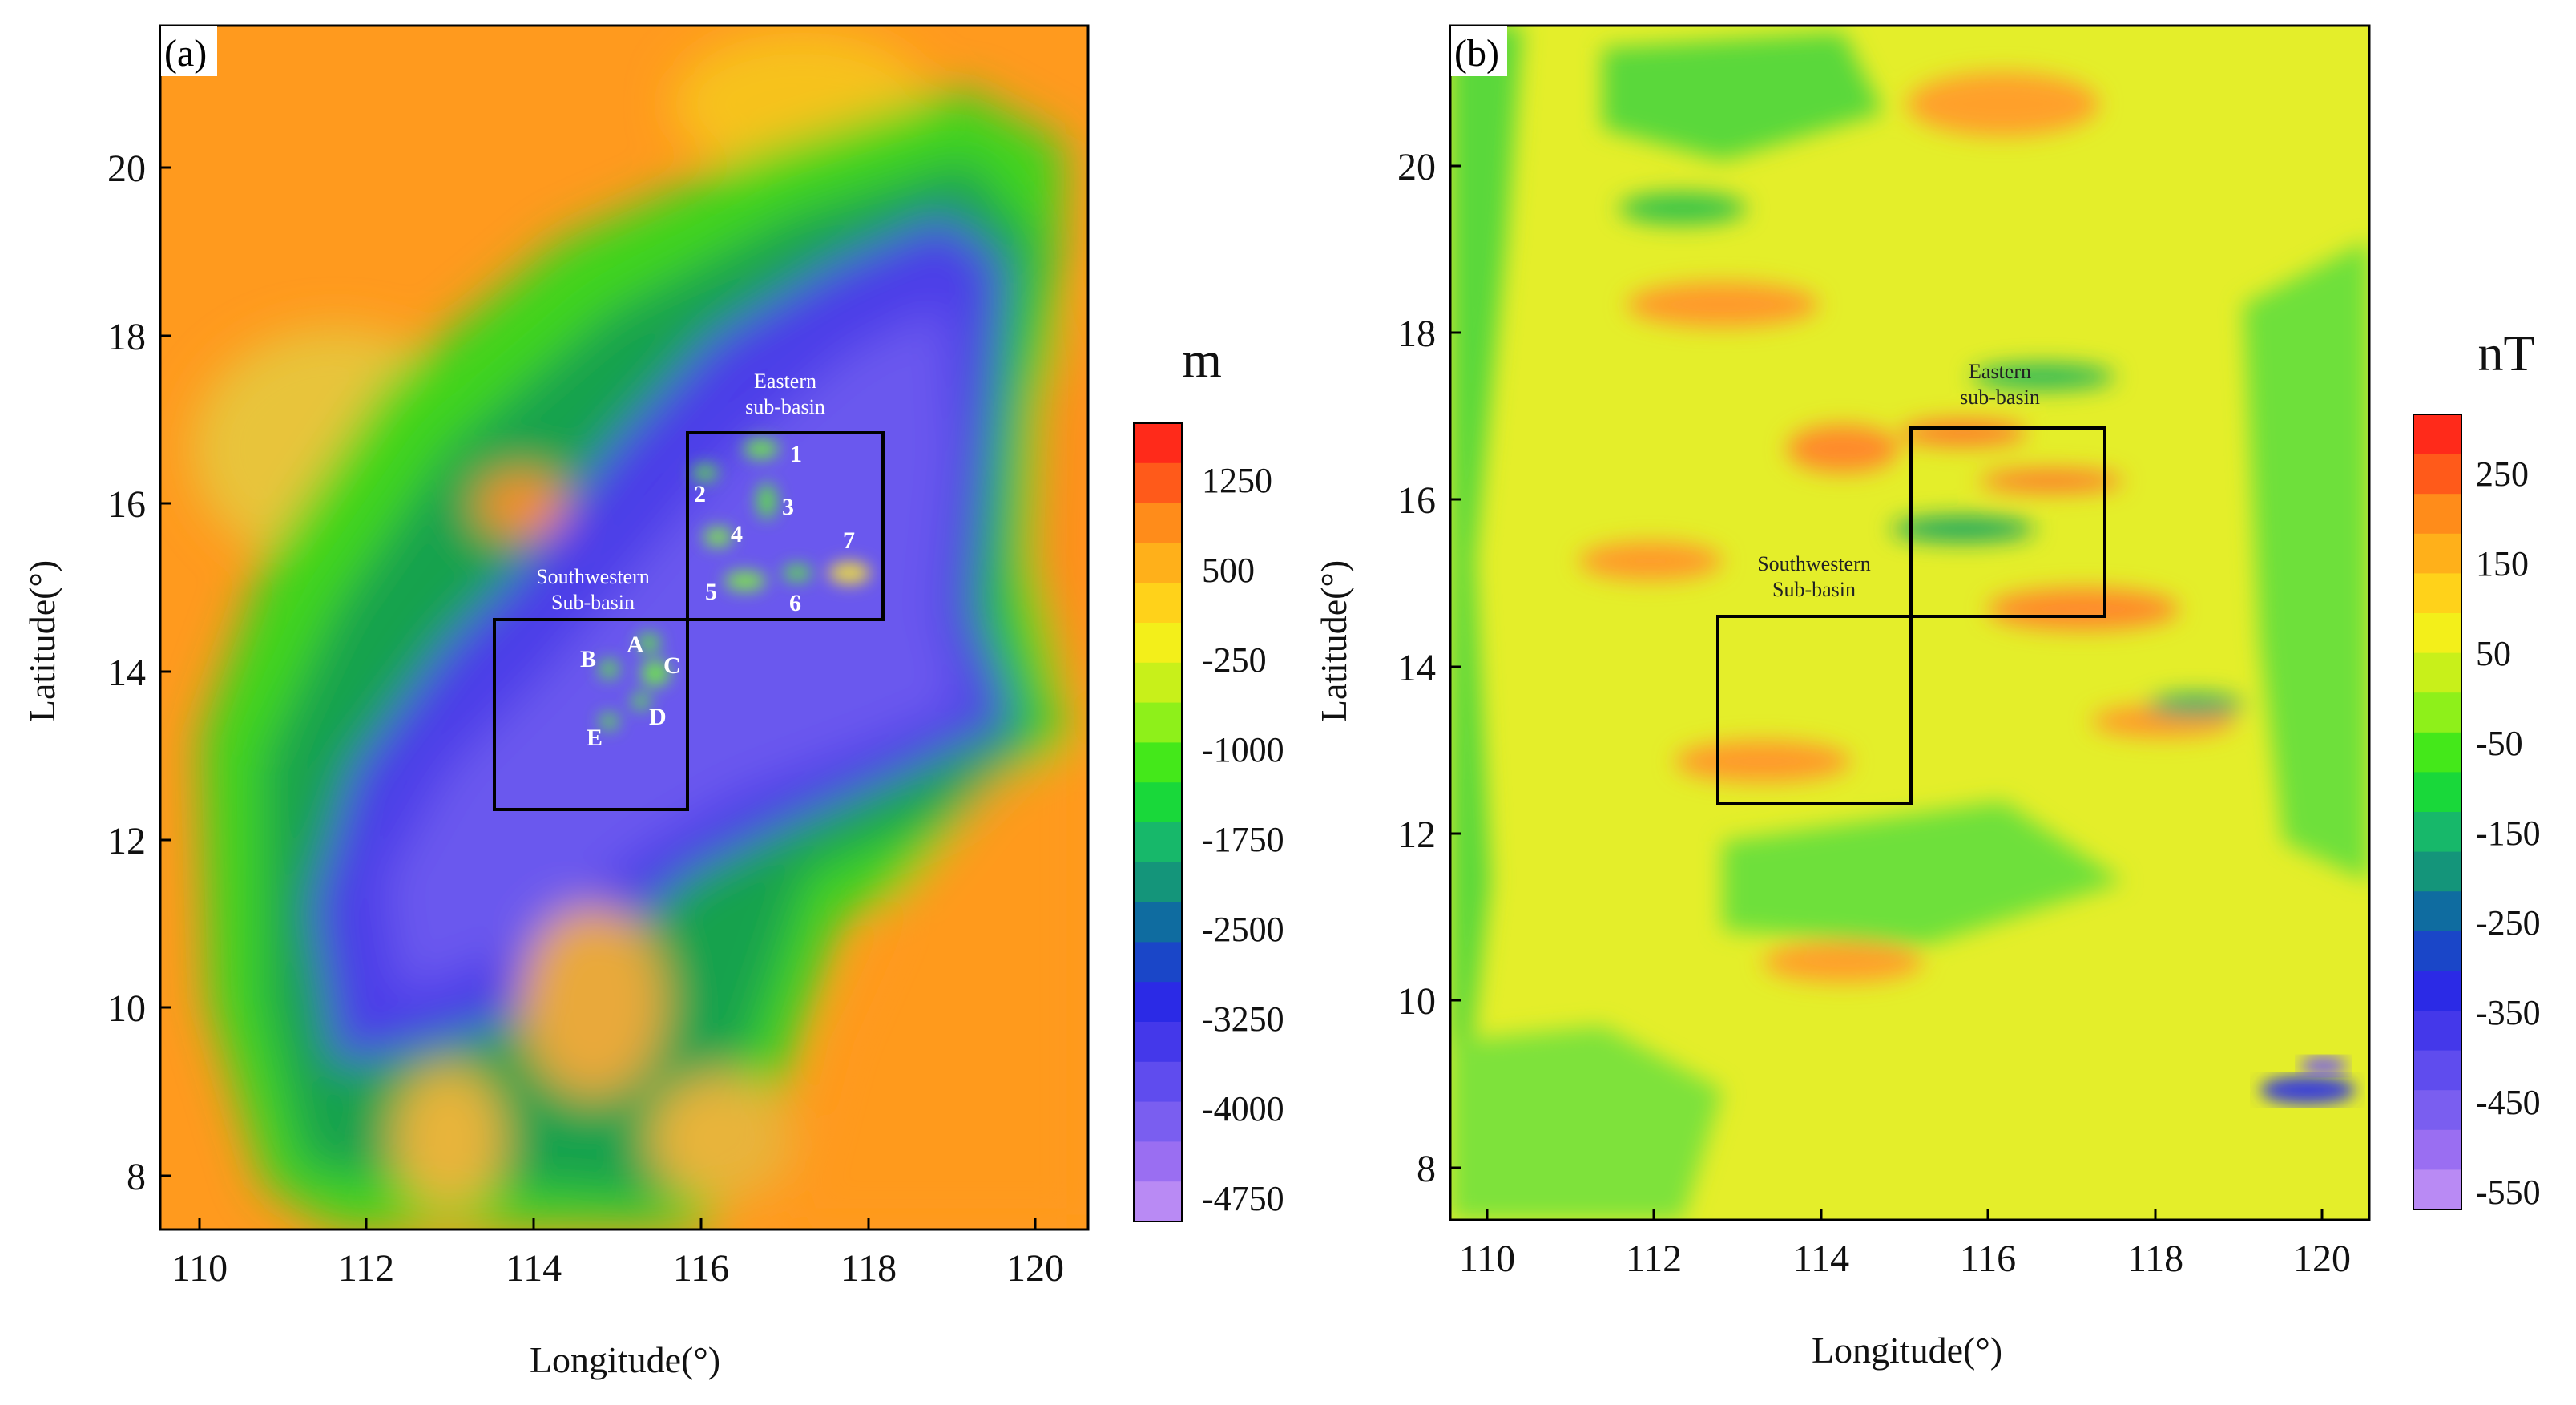  What do you see at coordinates (1416, 500) in the screenshot?
I see `y-tick-b-4: 16` at bounding box center [1416, 500].